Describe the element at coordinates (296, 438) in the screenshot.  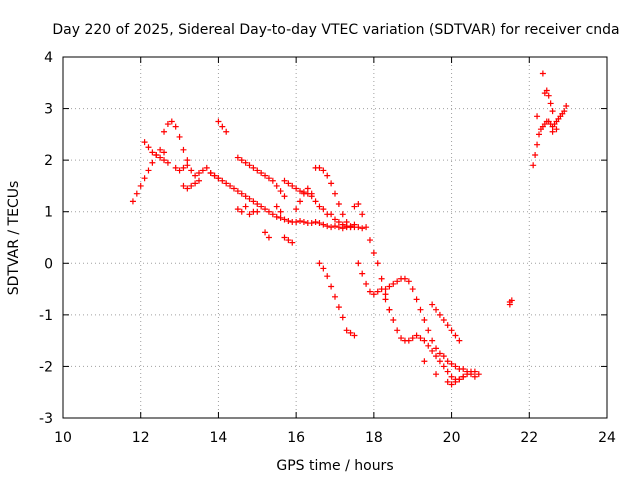
I see `x-tick-label: 16` at that location.